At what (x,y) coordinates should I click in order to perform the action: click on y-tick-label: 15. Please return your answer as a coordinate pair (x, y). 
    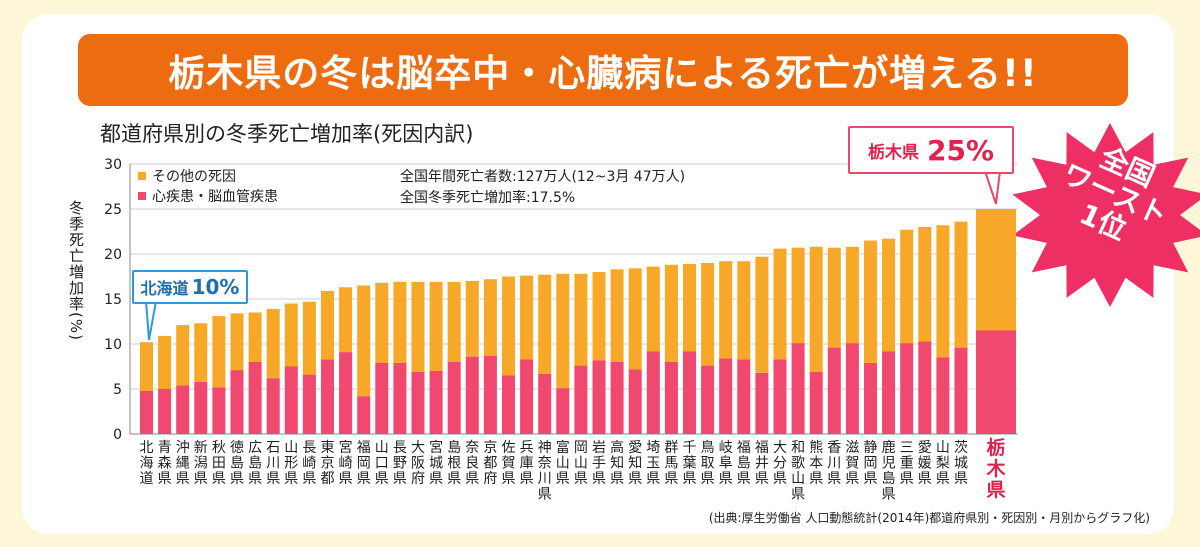
    Looking at the image, I should click on (113, 300).